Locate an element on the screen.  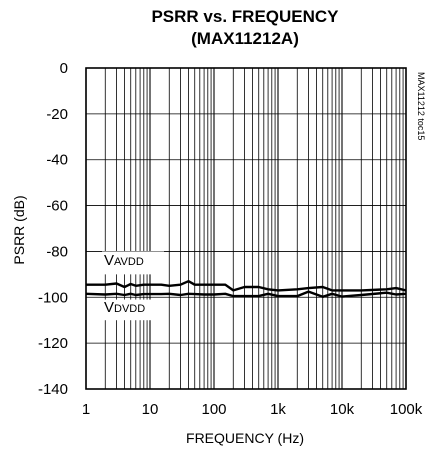
y-tick-label: -80 is located at coordinates (57, 251).